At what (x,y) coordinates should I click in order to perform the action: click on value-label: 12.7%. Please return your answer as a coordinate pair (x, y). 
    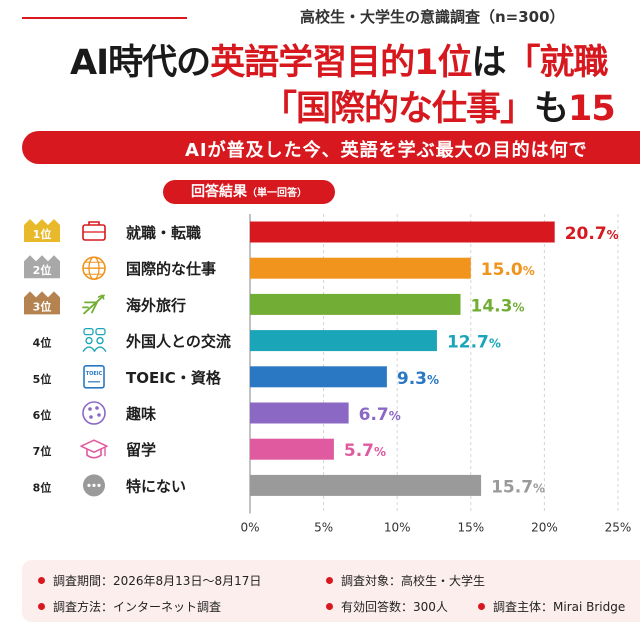
    Looking at the image, I should click on (474, 343).